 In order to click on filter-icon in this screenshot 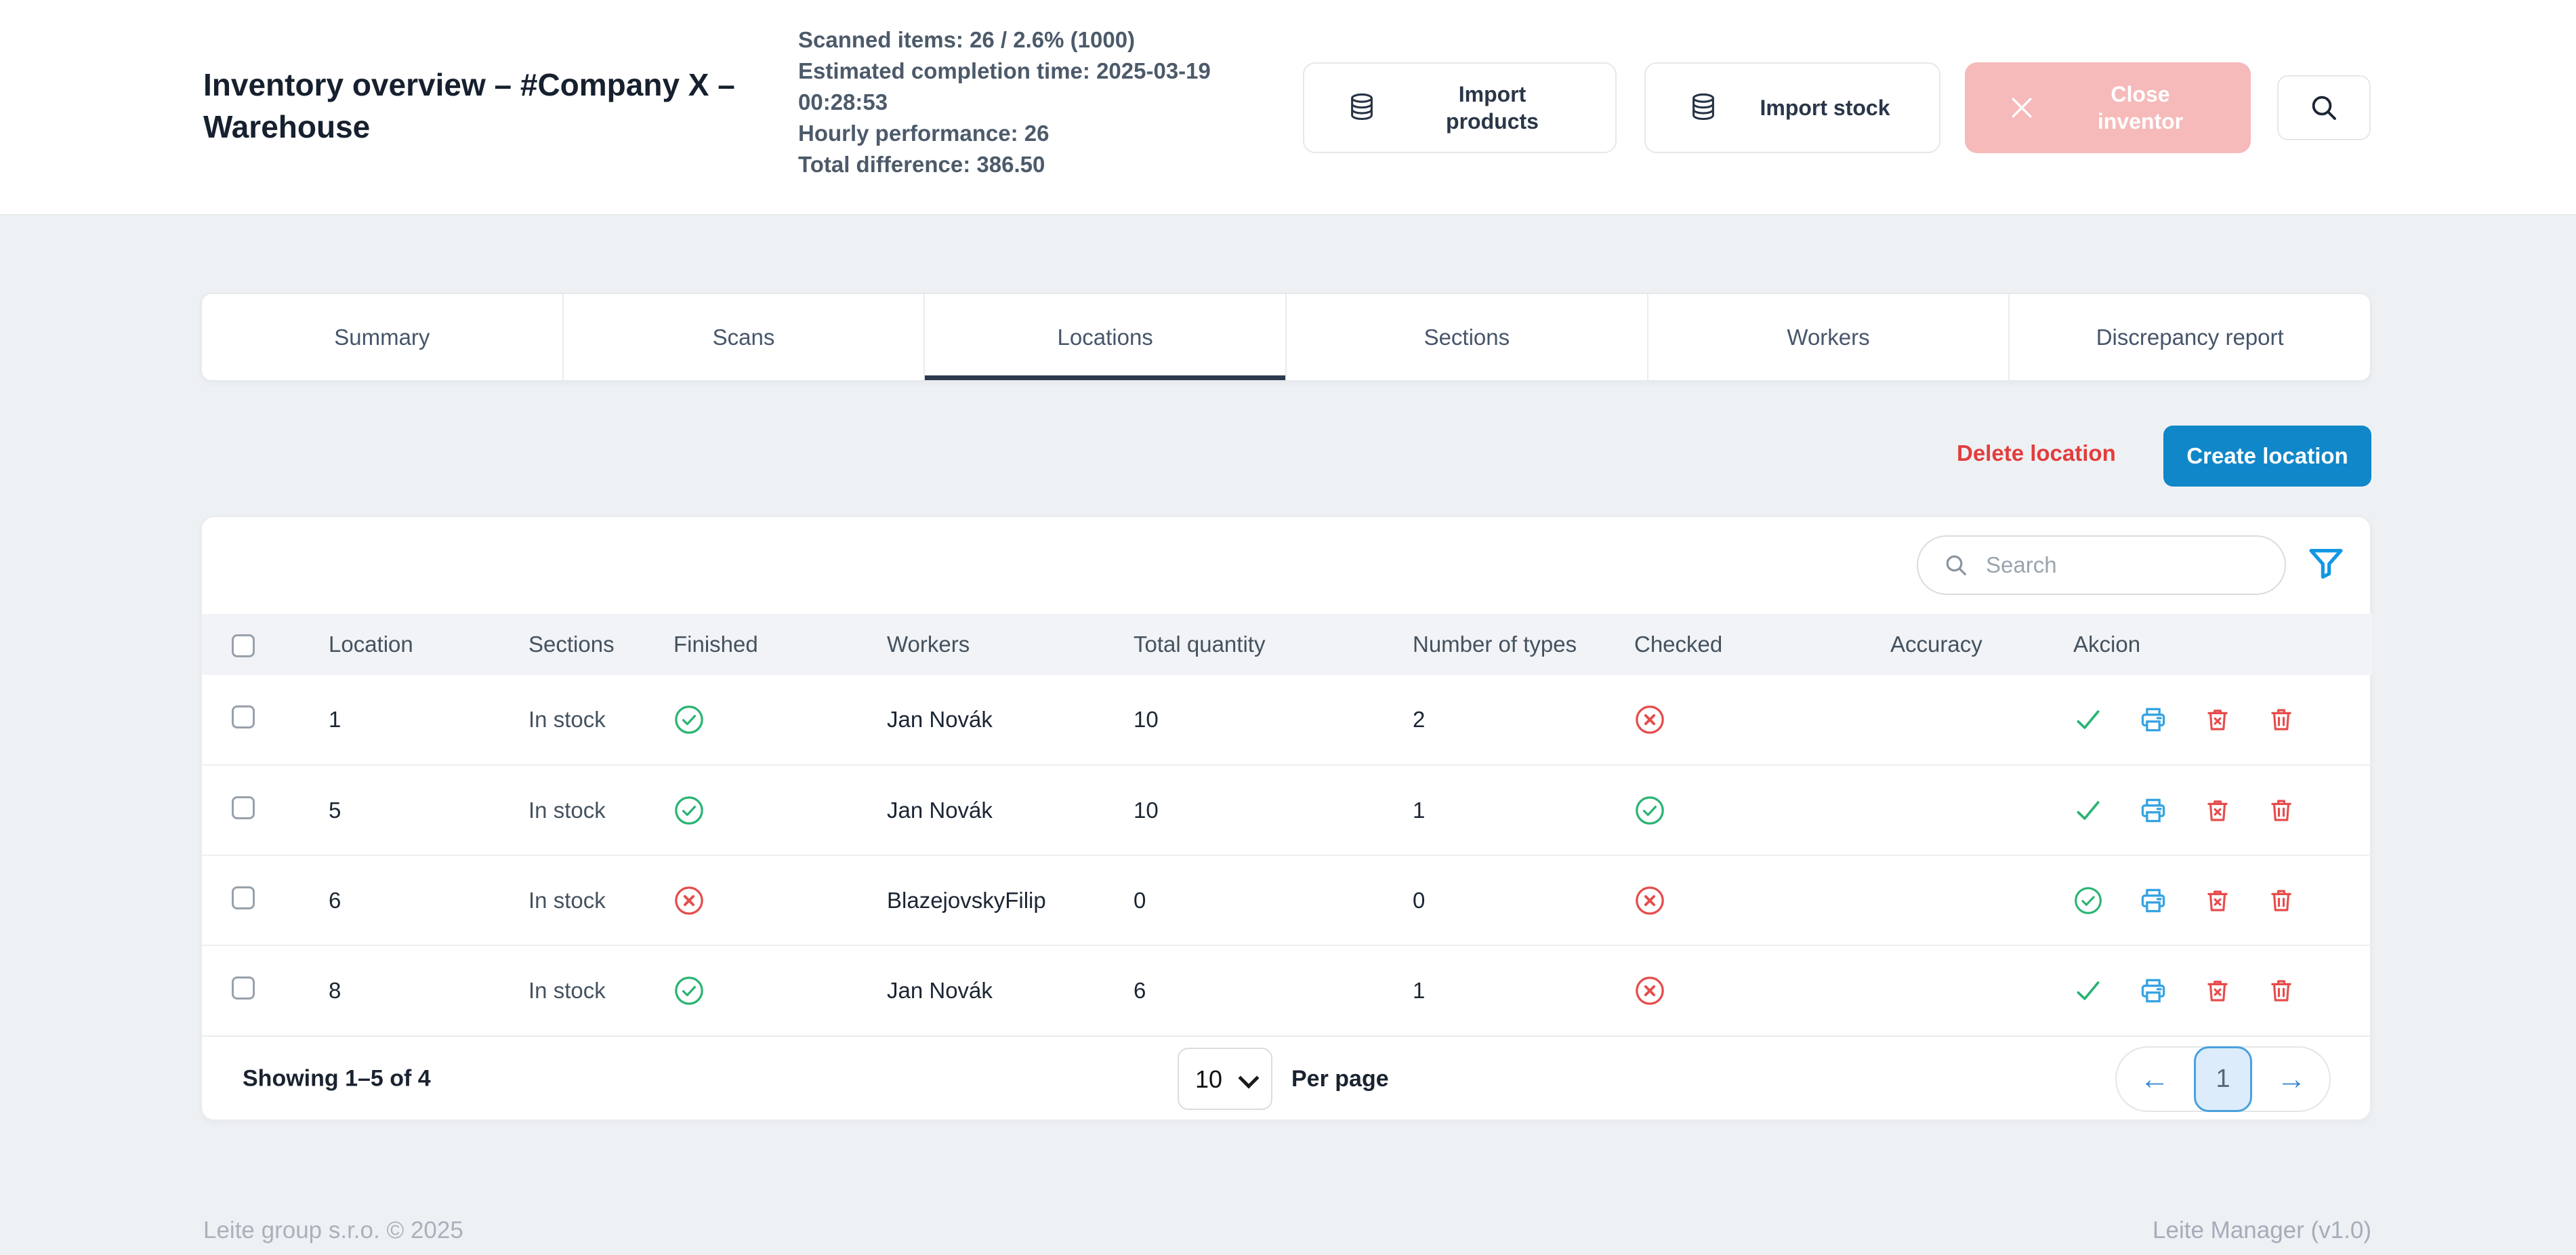, I will do `click(2326, 564)`.